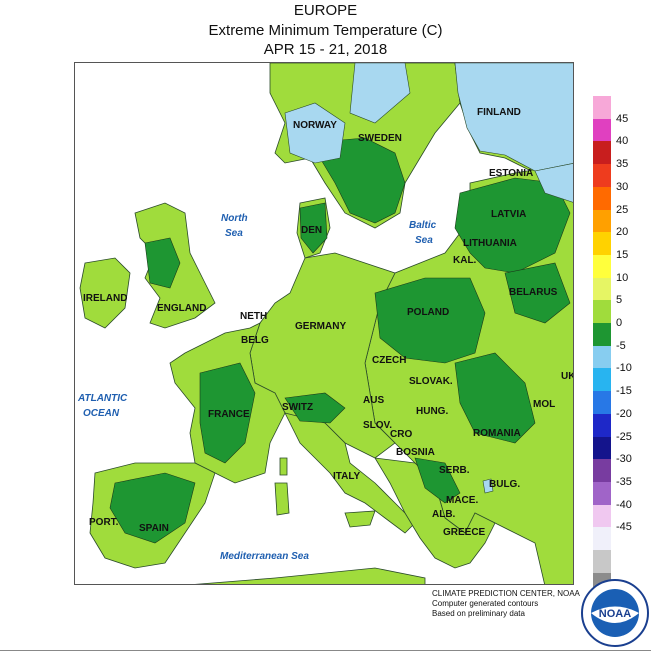 The width and height of the screenshot is (651, 653). What do you see at coordinates (624, 504) in the screenshot?
I see `legend-tick-label: -40` at bounding box center [624, 504].